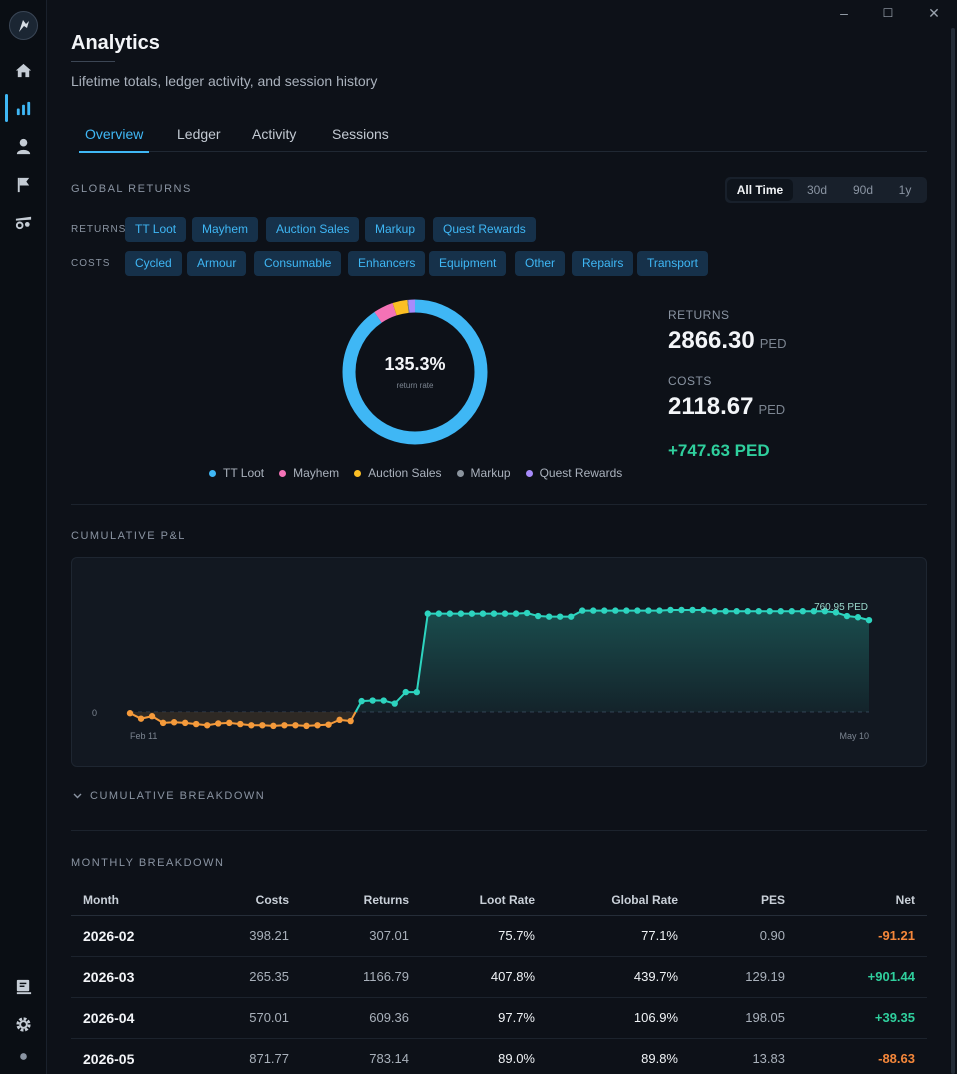 The width and height of the screenshot is (957, 1074). I want to click on close-button: ✕, so click(934, 12).